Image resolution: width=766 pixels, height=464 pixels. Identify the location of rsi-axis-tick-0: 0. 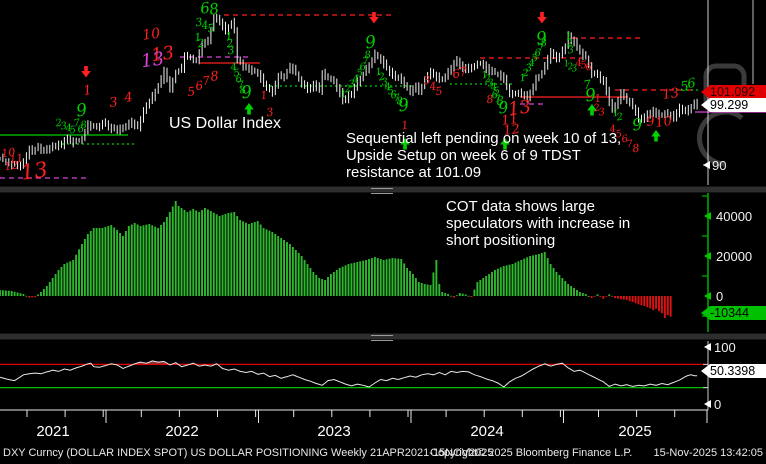
(718, 404).